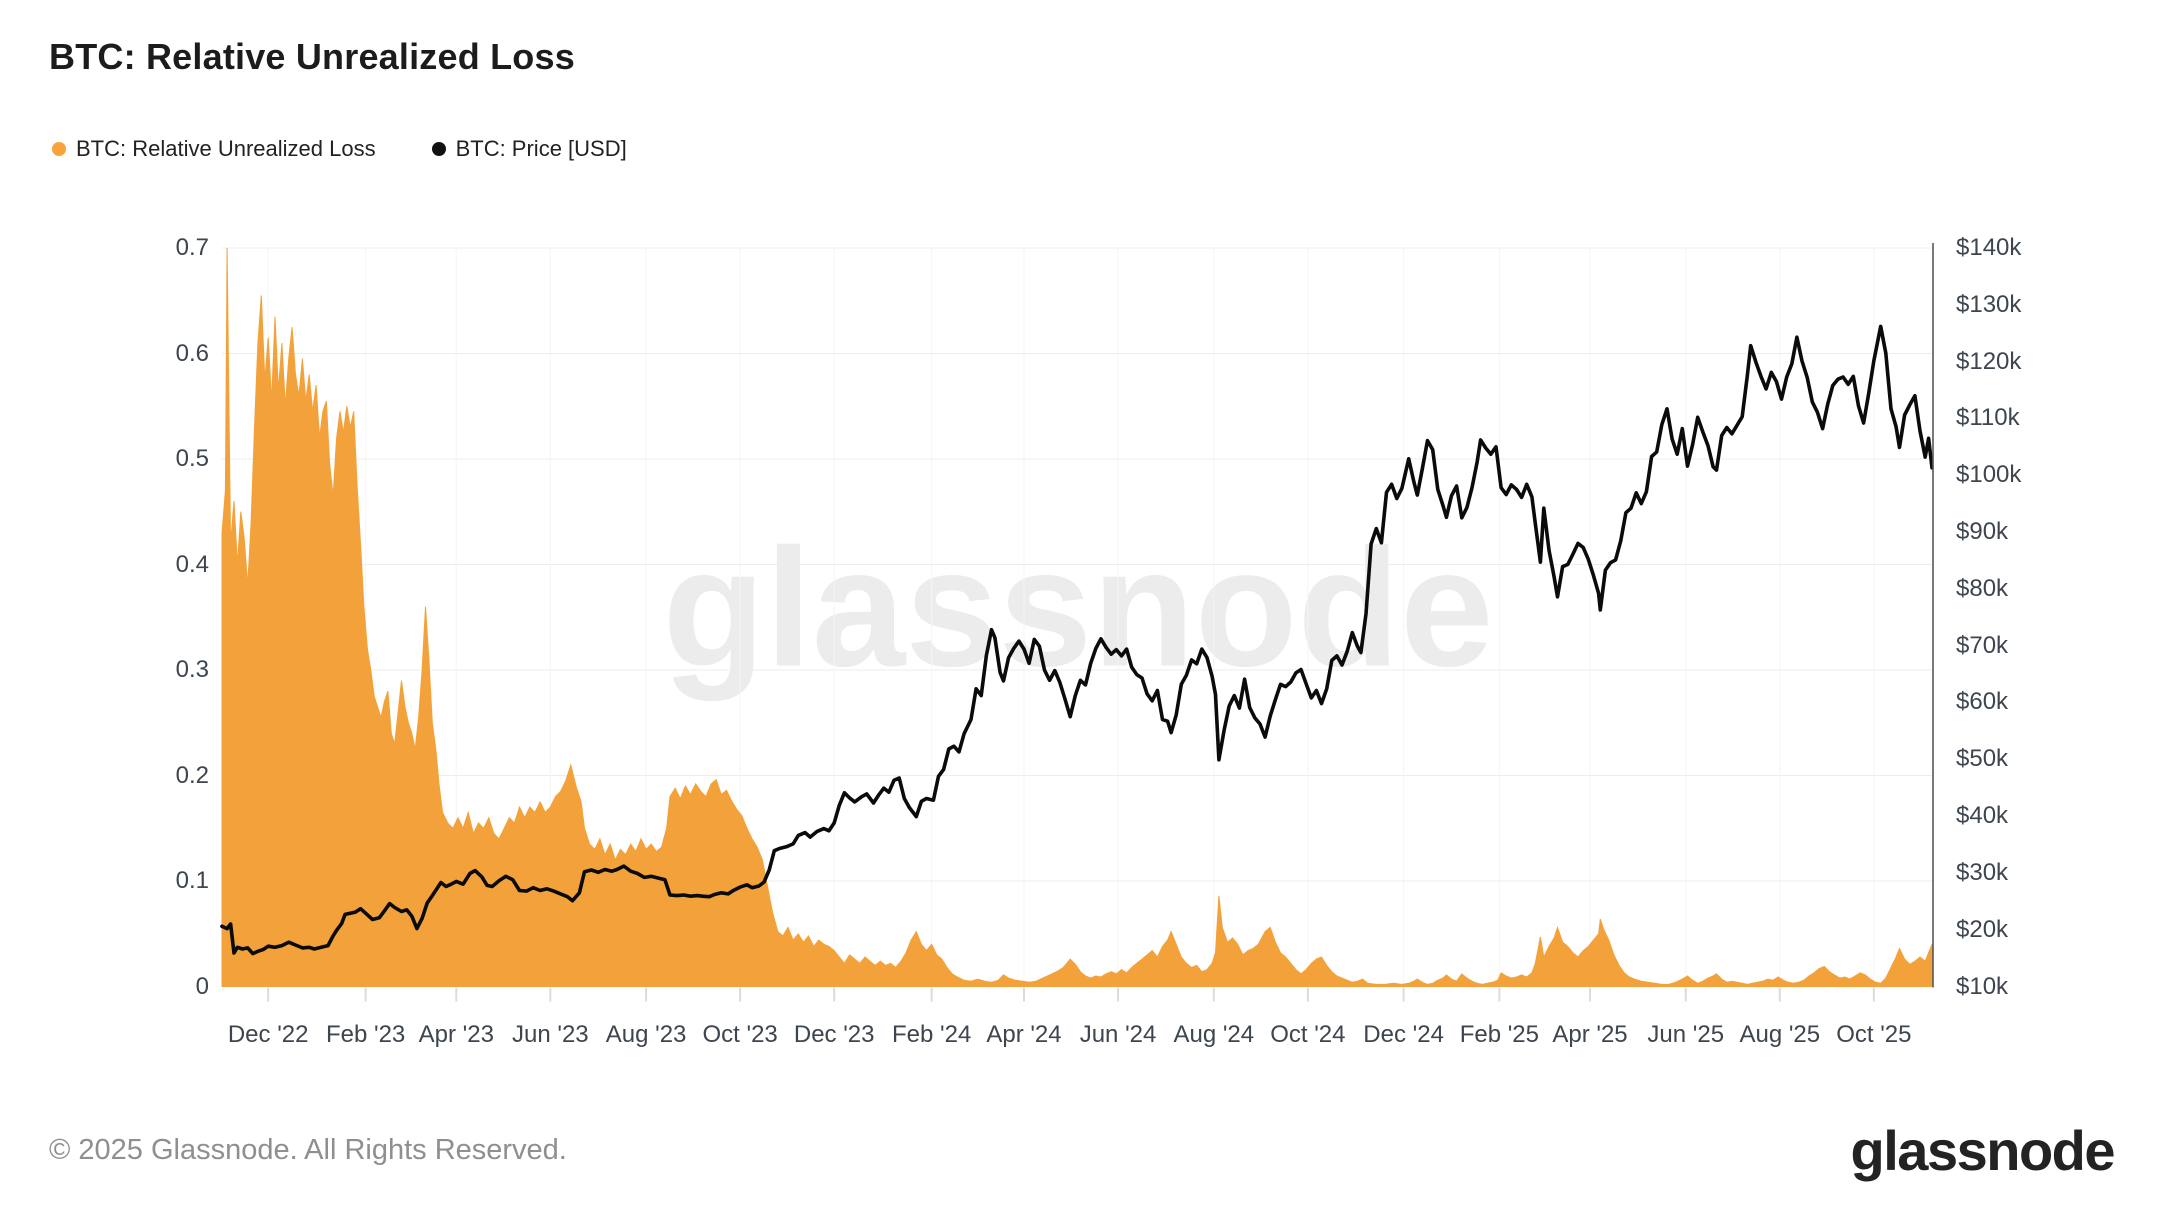  I want to click on x-tick-label: Feb '23, so click(365, 1034).